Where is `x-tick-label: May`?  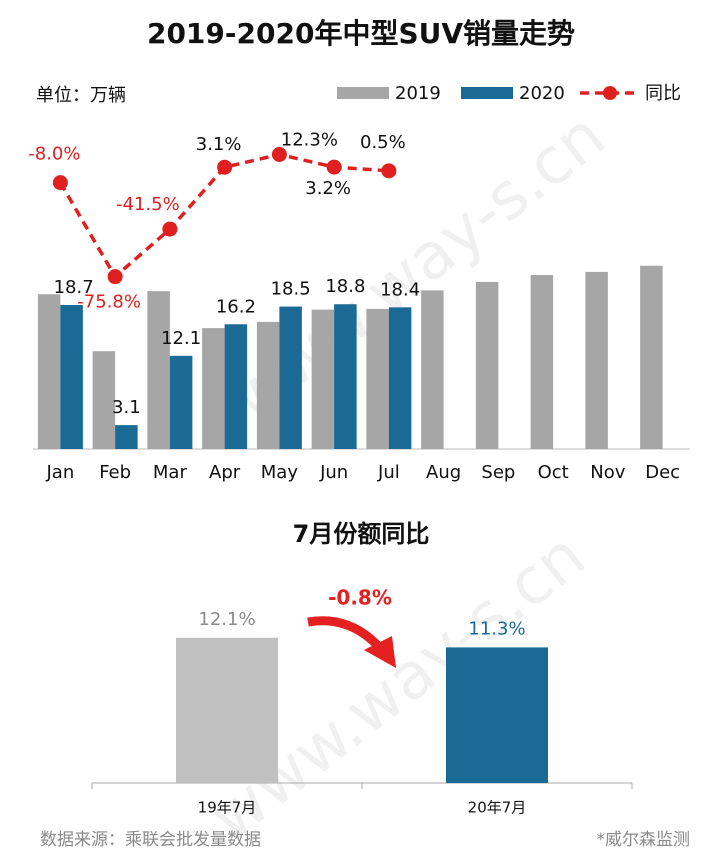 x-tick-label: May is located at coordinates (280, 472).